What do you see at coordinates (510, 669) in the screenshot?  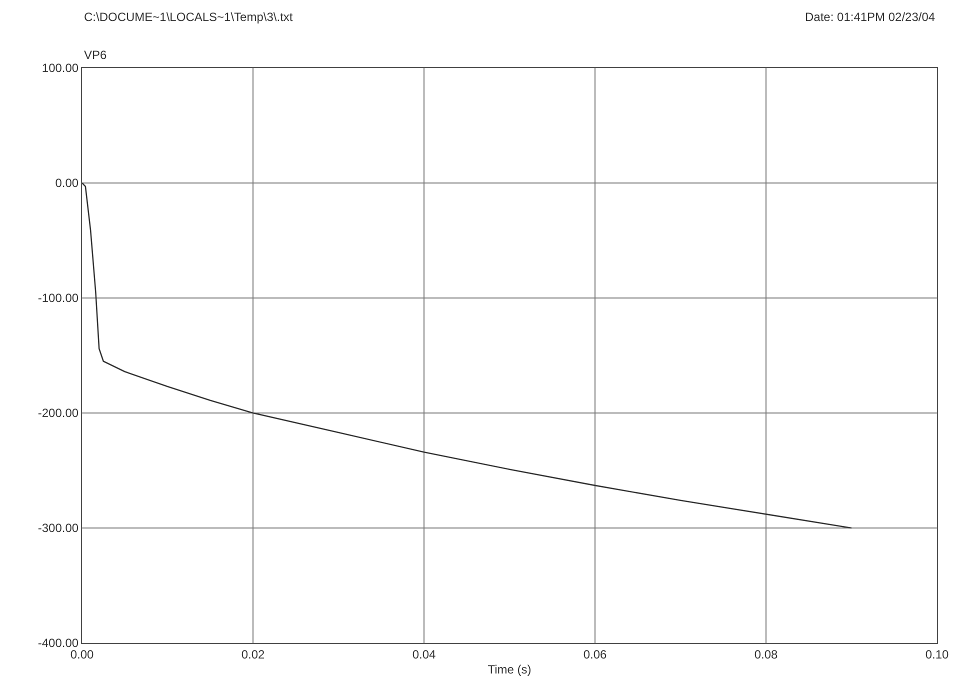 I see `x-axis-title: Time (s)` at bounding box center [510, 669].